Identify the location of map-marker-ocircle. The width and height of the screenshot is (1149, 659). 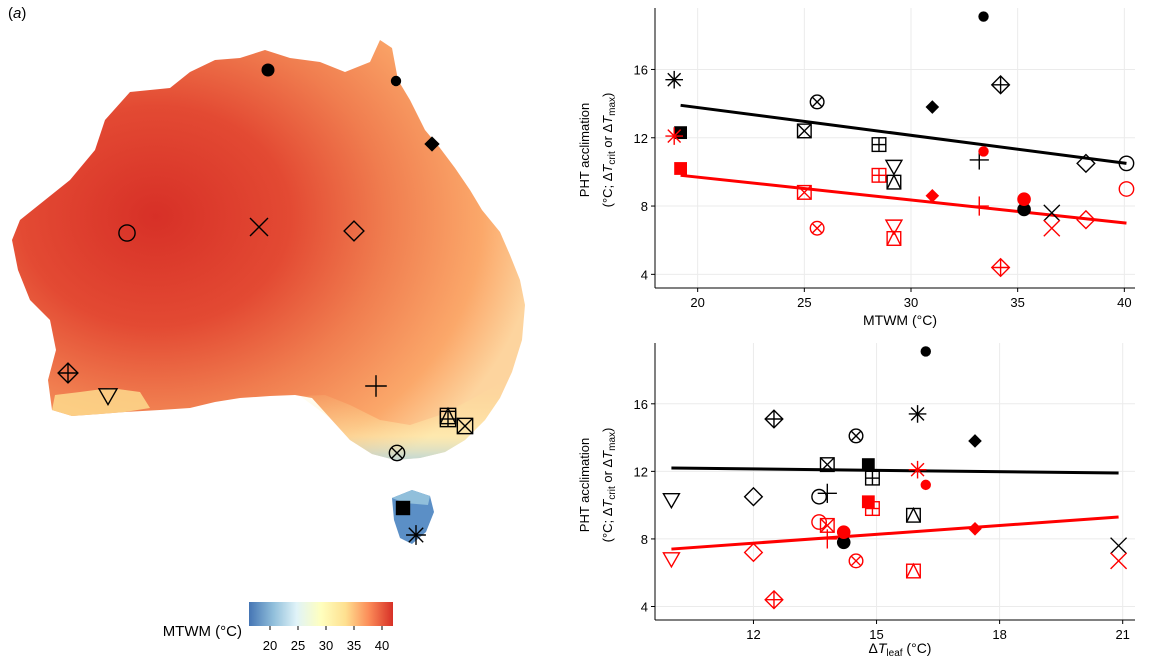
(127, 233).